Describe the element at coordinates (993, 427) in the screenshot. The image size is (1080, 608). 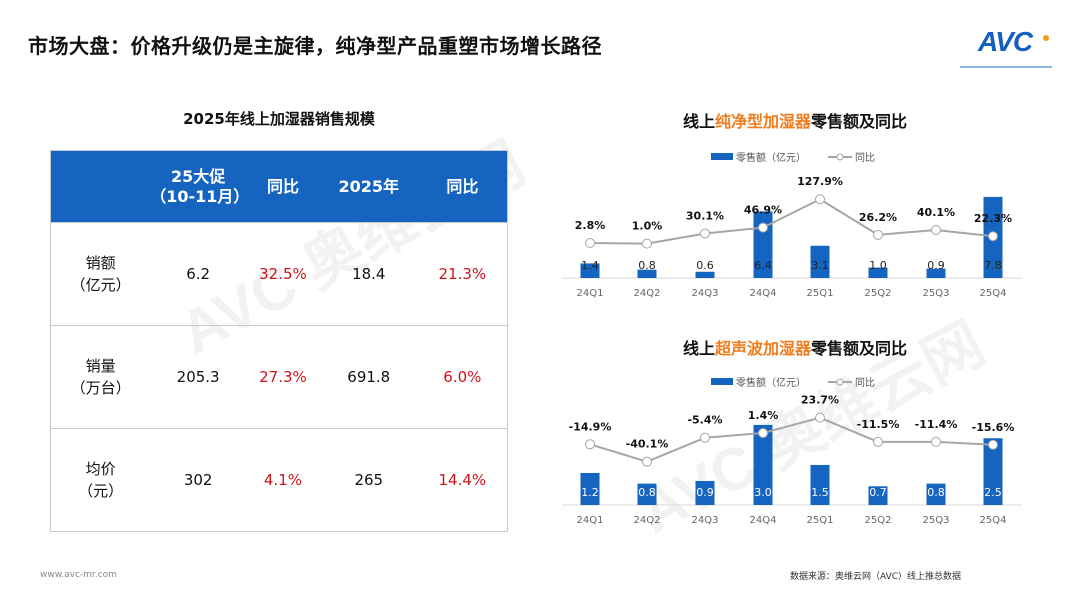
I see `yoy-label: -15.6%` at that location.